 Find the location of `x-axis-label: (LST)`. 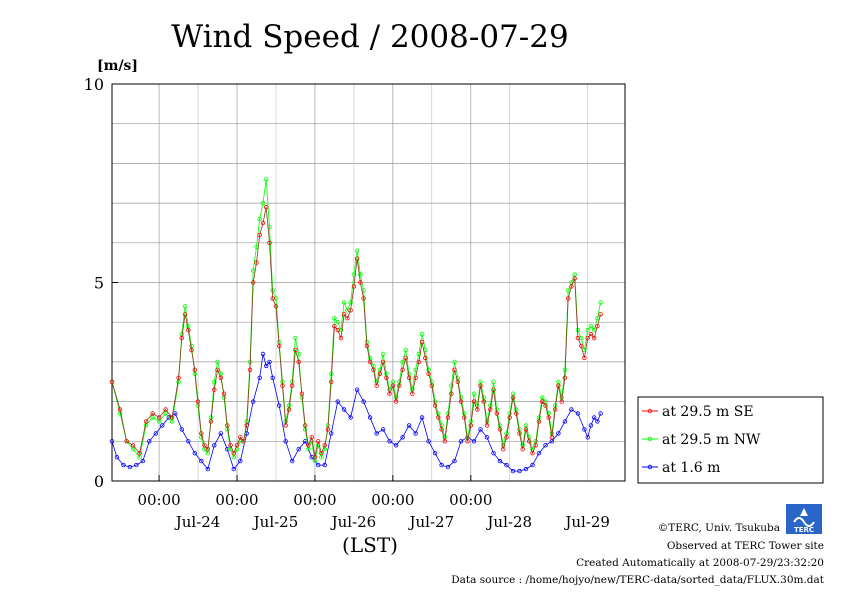

x-axis-label: (LST) is located at coordinates (370, 545).